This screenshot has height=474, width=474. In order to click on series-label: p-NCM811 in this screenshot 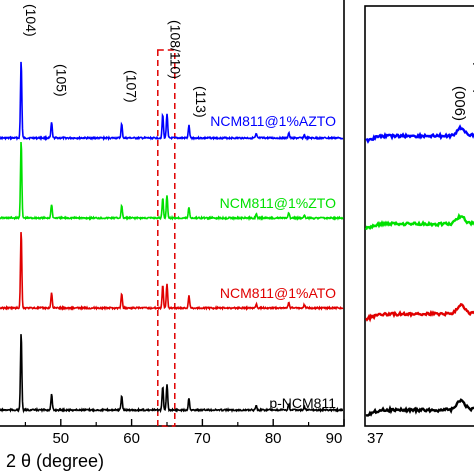, I will do `click(302, 403)`.